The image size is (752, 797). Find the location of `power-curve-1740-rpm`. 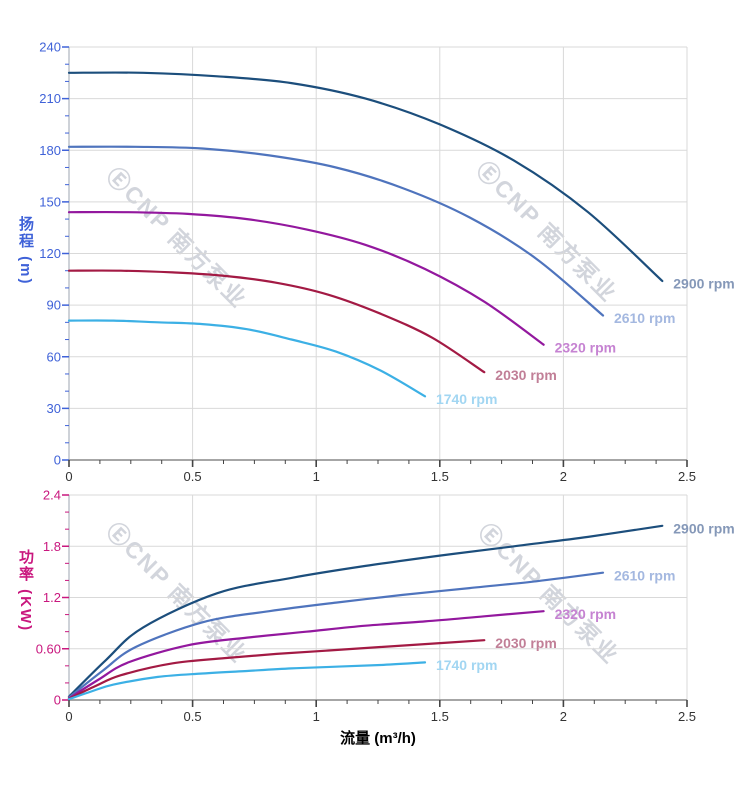

power-curve-1740-rpm is located at coordinates (247, 681).